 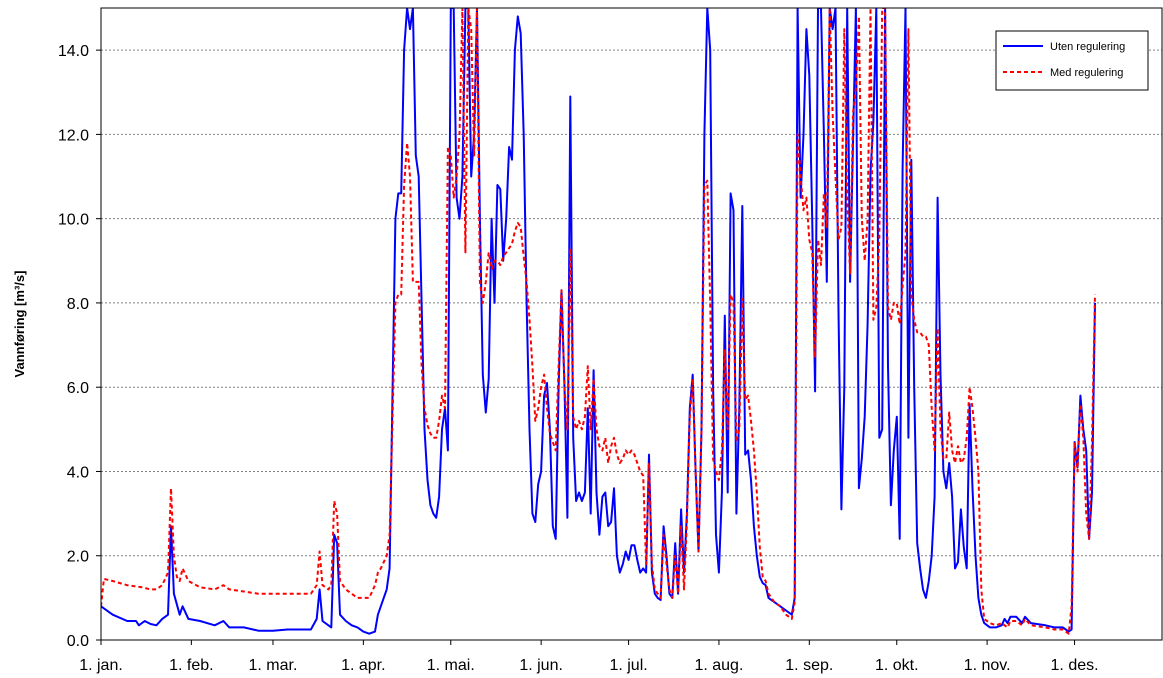 What do you see at coordinates (451, 665) in the screenshot?
I see `x-tick-label: 1. mai.` at bounding box center [451, 665].